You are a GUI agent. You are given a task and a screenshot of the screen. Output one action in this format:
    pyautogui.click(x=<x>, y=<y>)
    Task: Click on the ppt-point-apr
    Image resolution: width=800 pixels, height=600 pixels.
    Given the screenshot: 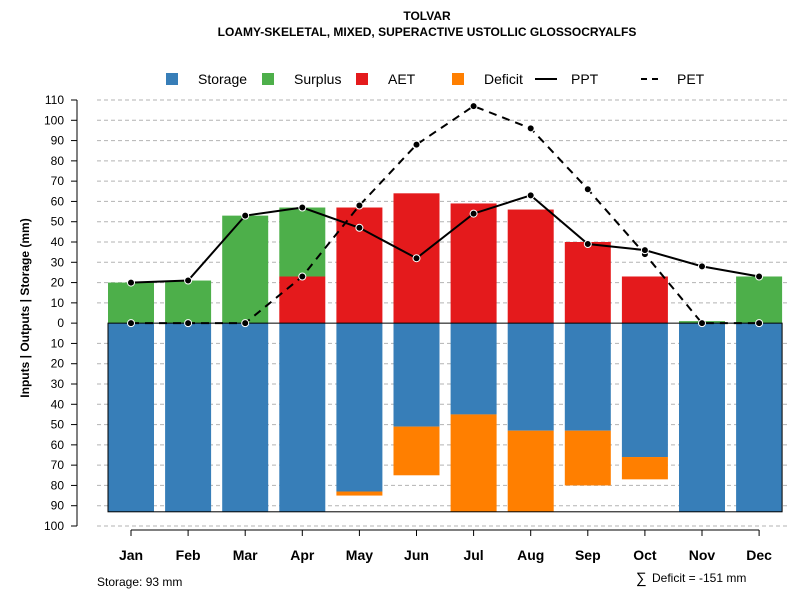 What is the action you would take?
    pyautogui.click(x=302, y=207)
    